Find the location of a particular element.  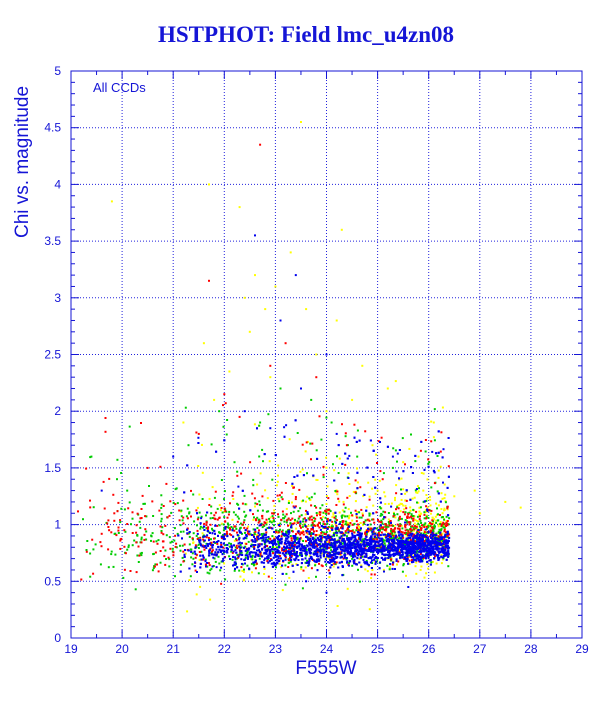

chart-title: HSTPHOT: Field lmc_u4zn08 is located at coordinates (306, 34).